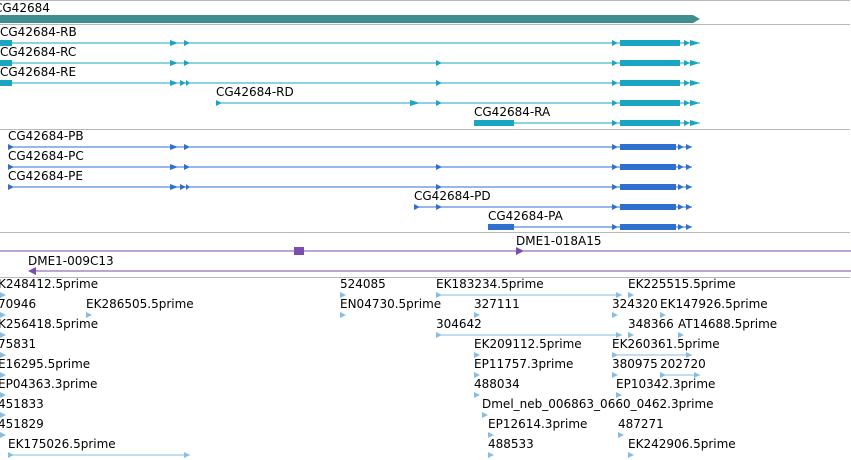  I want to click on est-label: K256418.5prime, so click(49, 324).